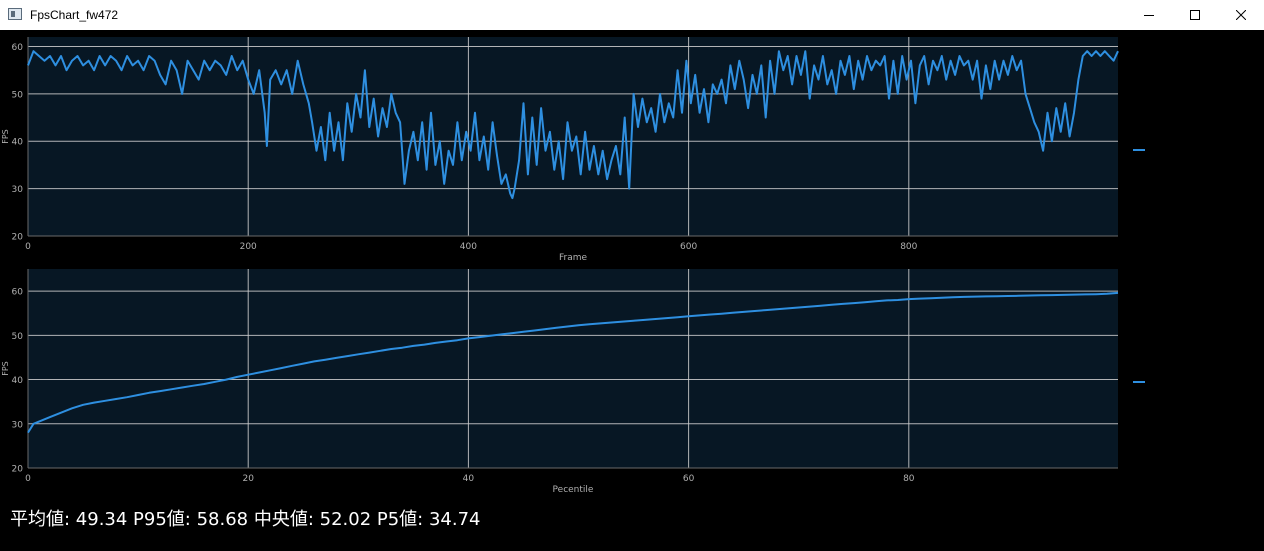 Image resolution: width=1264 pixels, height=551 pixels. I want to click on x-tick-label: 600, so click(688, 247).